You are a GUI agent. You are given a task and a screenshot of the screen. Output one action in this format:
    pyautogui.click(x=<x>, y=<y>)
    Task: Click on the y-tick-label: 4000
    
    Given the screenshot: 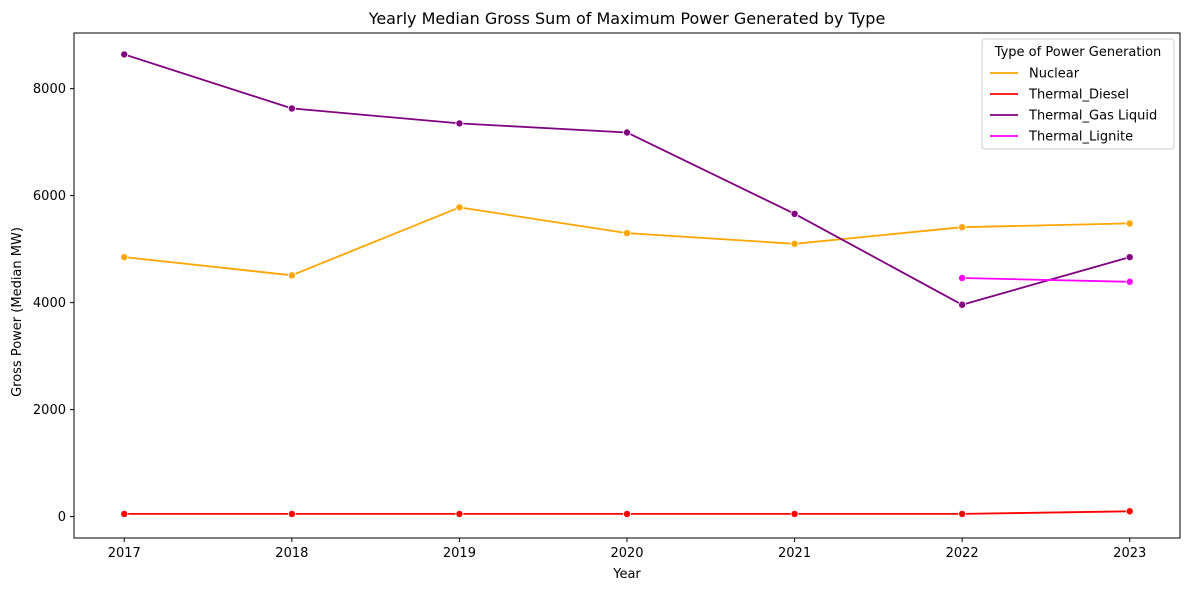 What is the action you would take?
    pyautogui.click(x=49, y=303)
    